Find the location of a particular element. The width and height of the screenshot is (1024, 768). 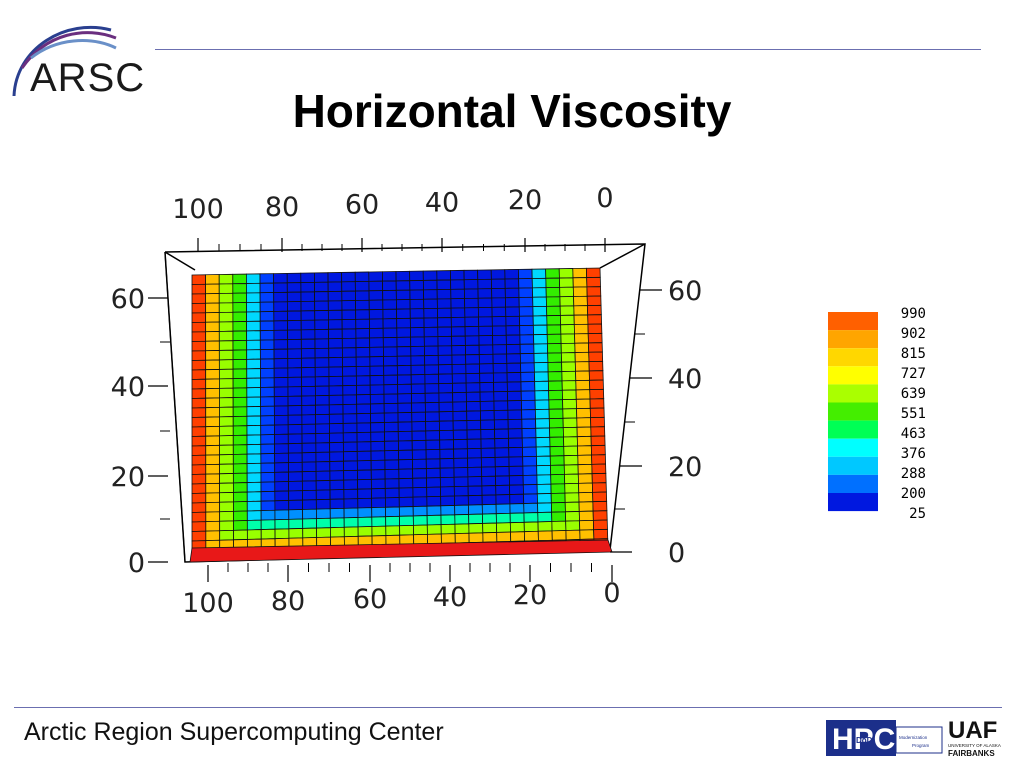

top-axis-tick-label: 80 is located at coordinates (282, 207).